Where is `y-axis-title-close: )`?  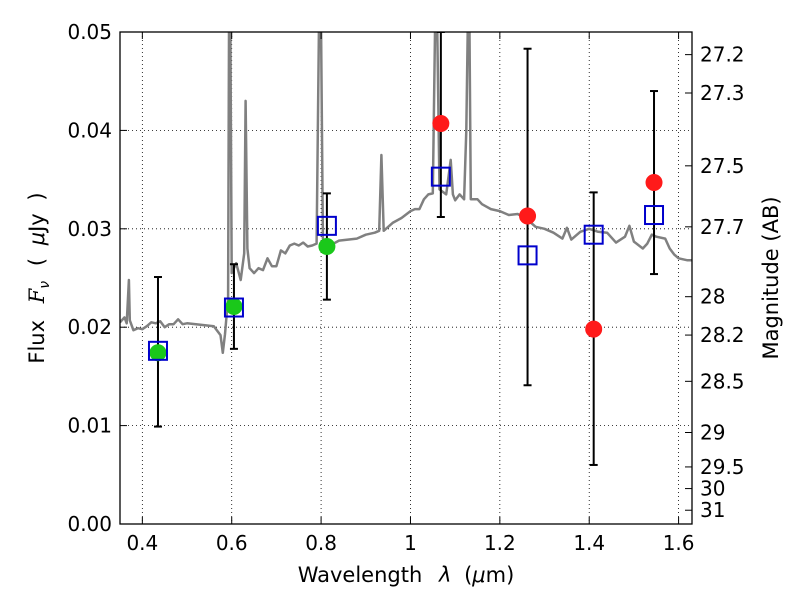
y-axis-title-close: ) is located at coordinates (37, 196).